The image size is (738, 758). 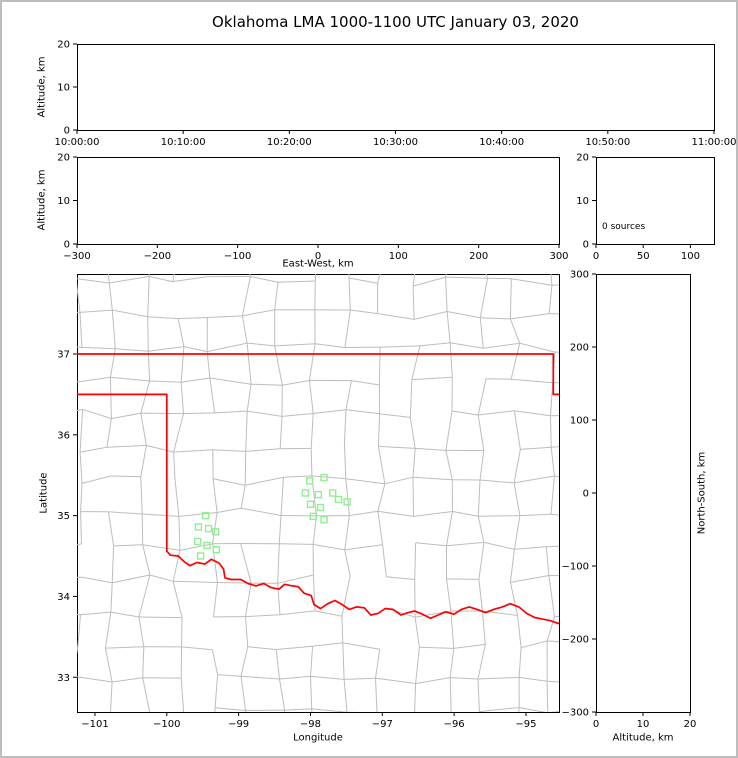 What do you see at coordinates (63, 435) in the screenshot?
I see `tick-label: 36` at bounding box center [63, 435].